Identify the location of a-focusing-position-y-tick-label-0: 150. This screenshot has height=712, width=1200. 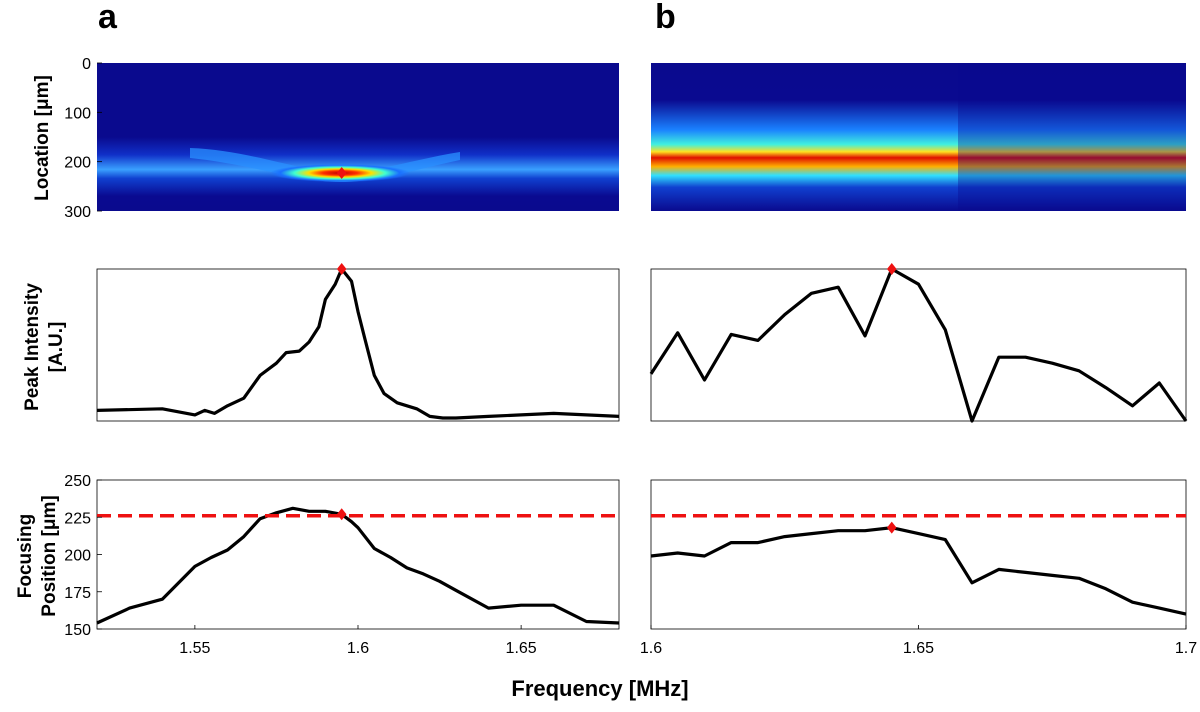
(77, 630).